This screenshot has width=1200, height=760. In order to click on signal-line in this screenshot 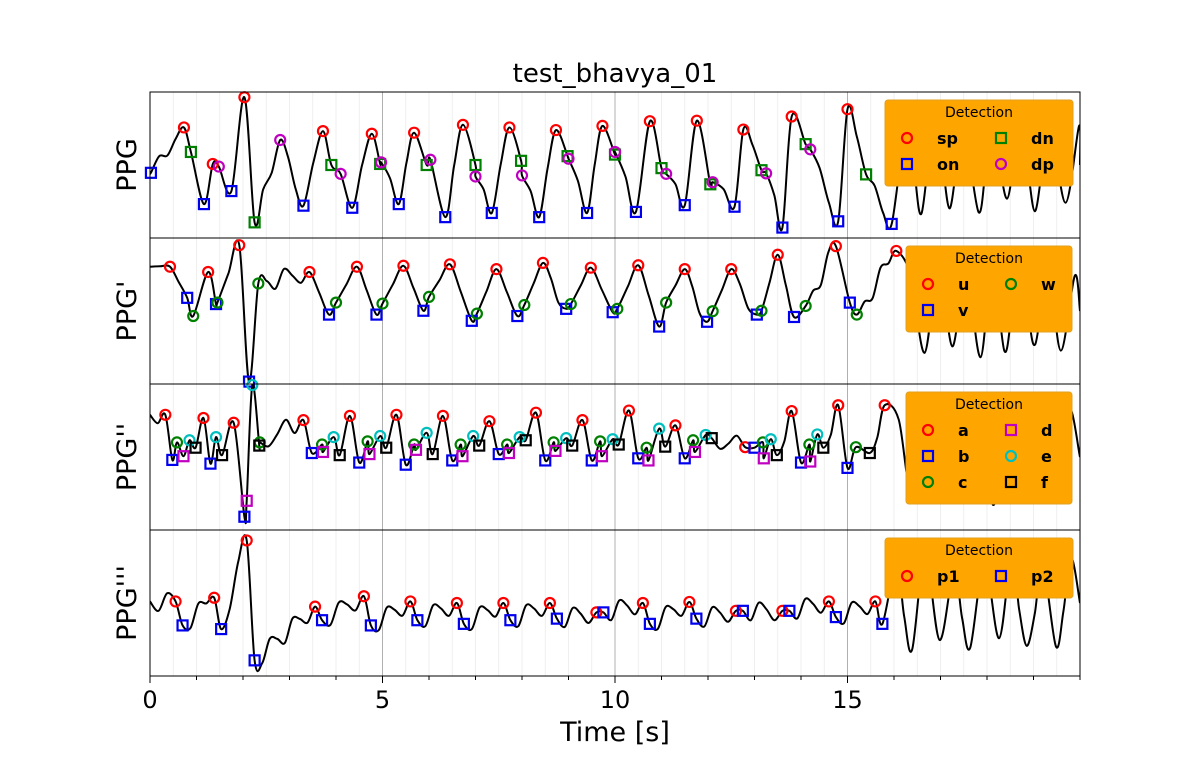, I will do `click(615, 164)`.